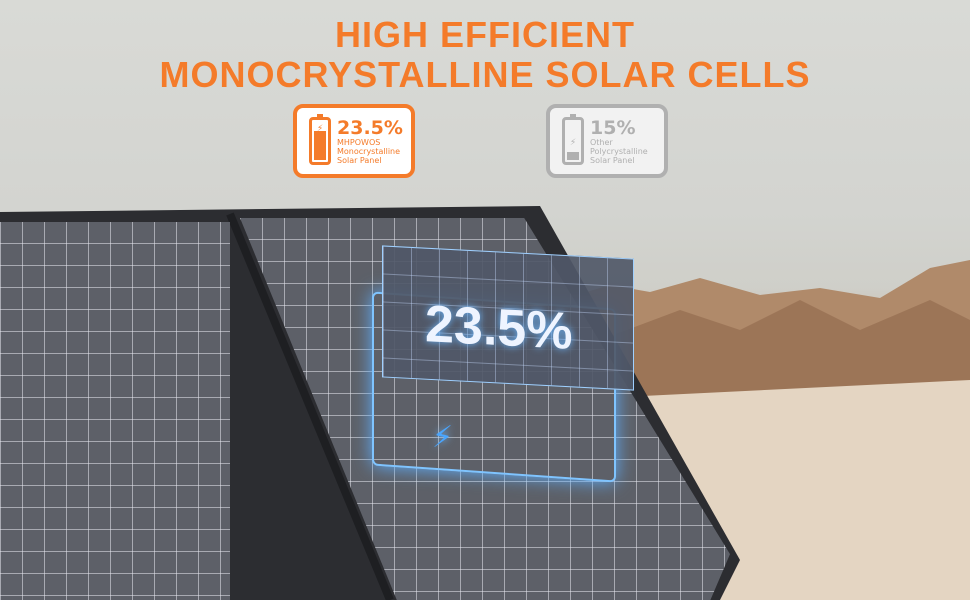  Describe the element at coordinates (369, 151) in the screenshot. I see `badge-type: Monocrystalline` at that location.